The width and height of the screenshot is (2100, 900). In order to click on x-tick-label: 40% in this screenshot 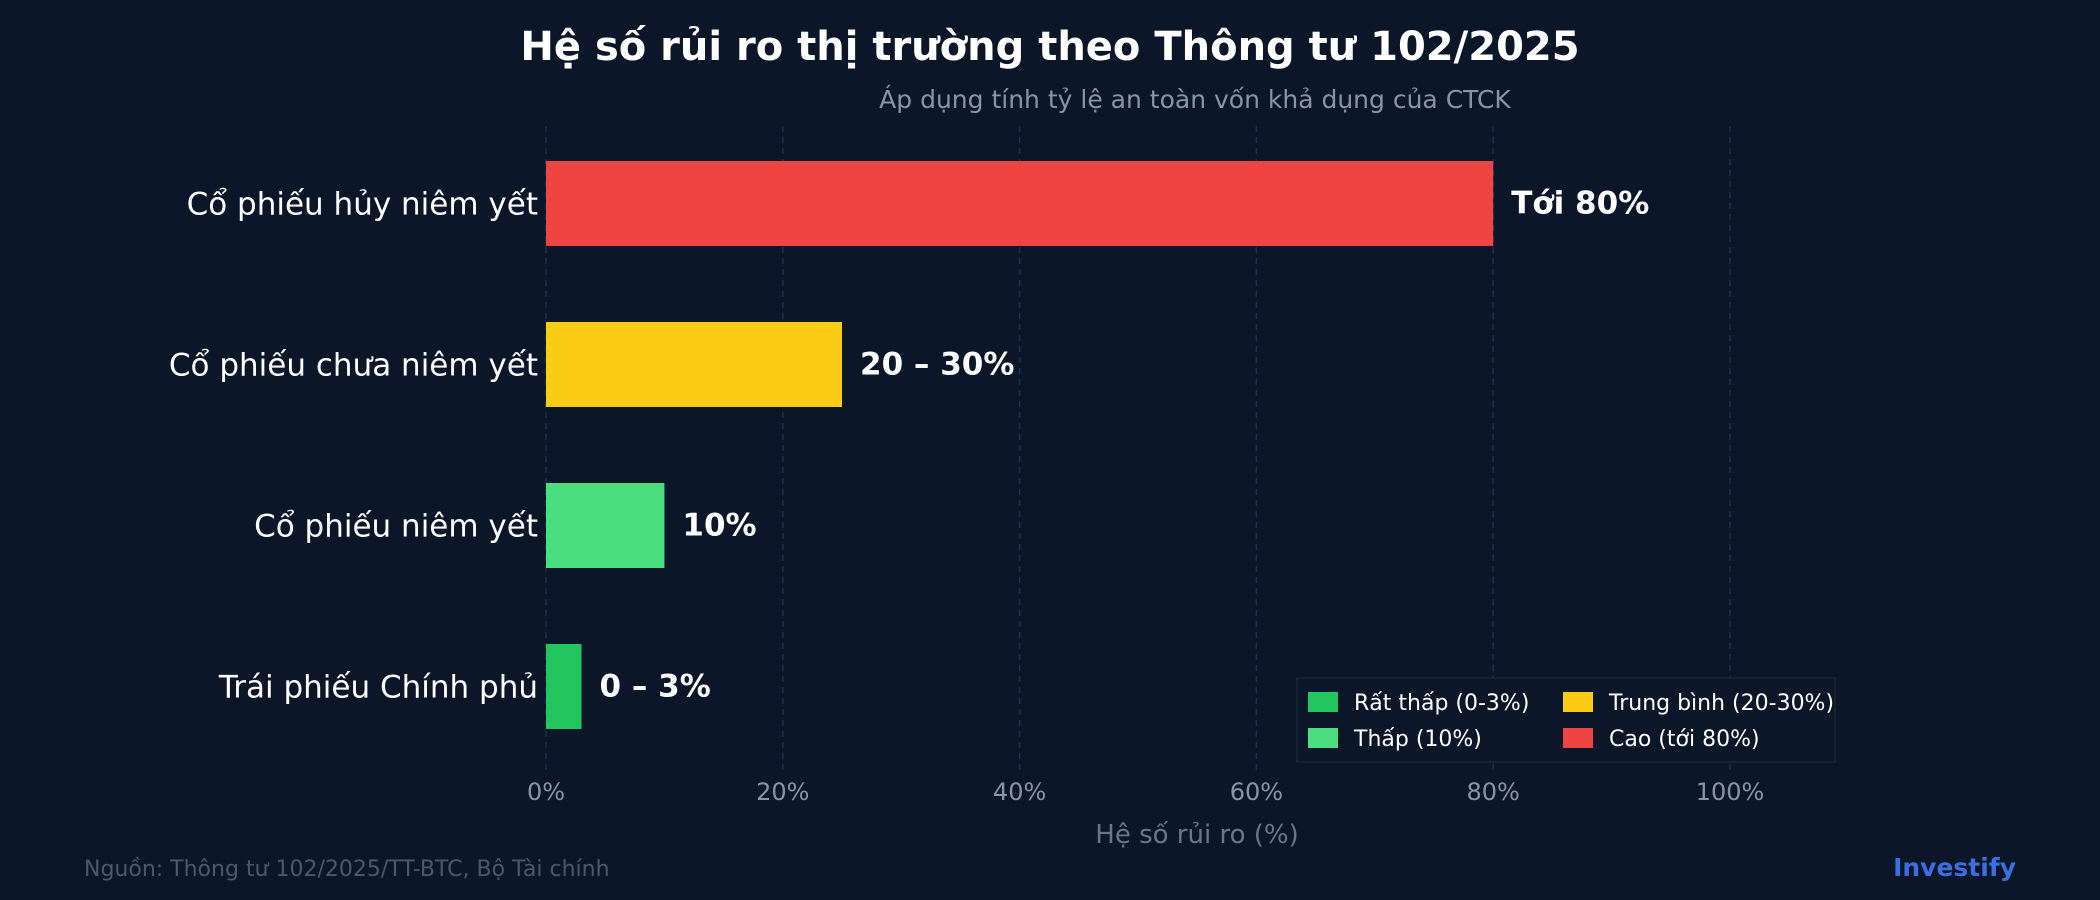, I will do `click(1019, 792)`.